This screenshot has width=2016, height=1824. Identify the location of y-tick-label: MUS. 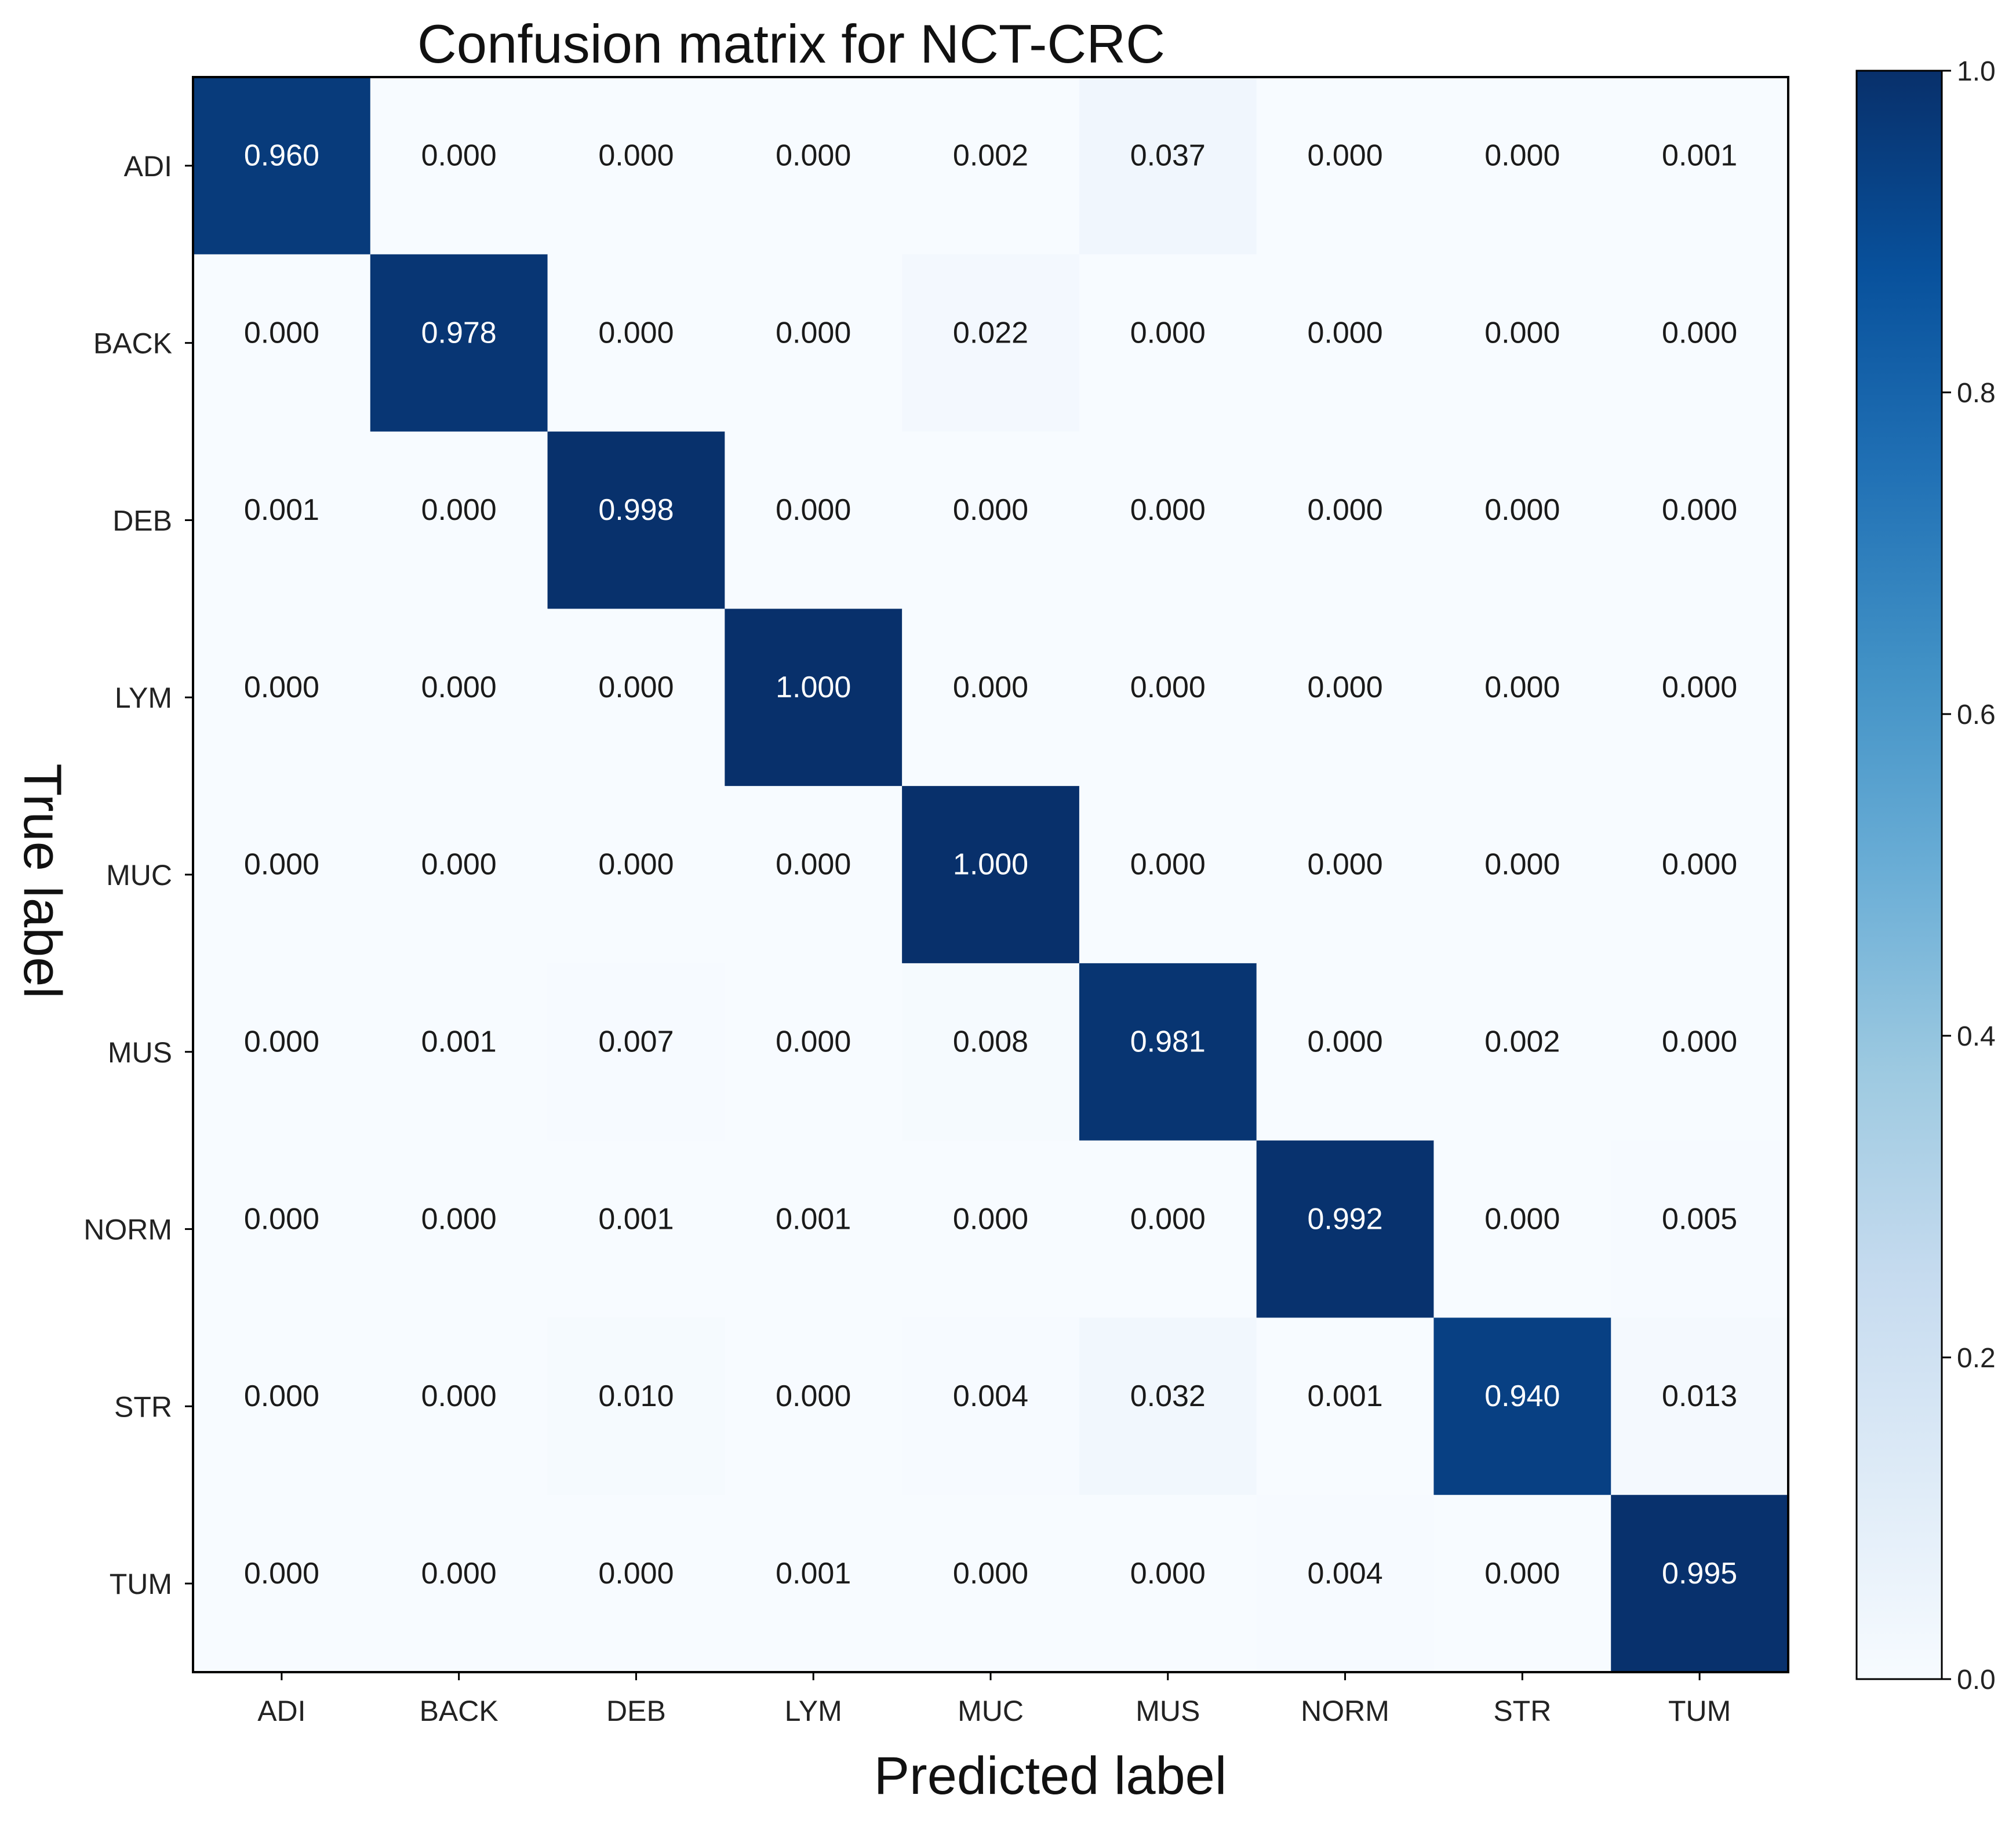
(140, 1052).